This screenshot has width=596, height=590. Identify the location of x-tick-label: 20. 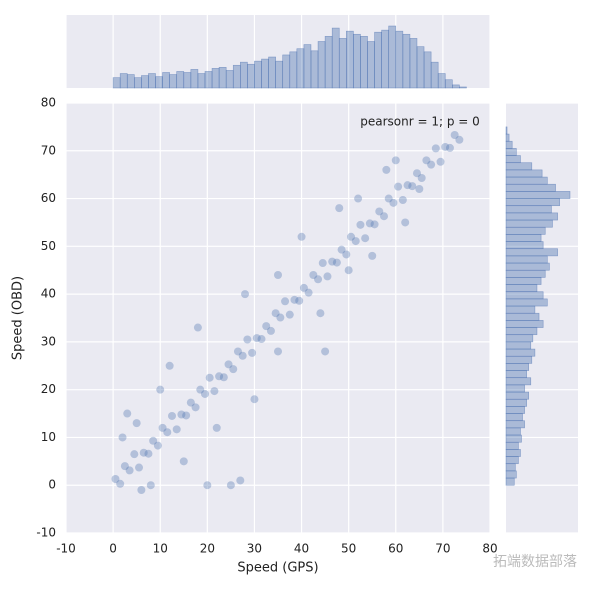
(207, 549).